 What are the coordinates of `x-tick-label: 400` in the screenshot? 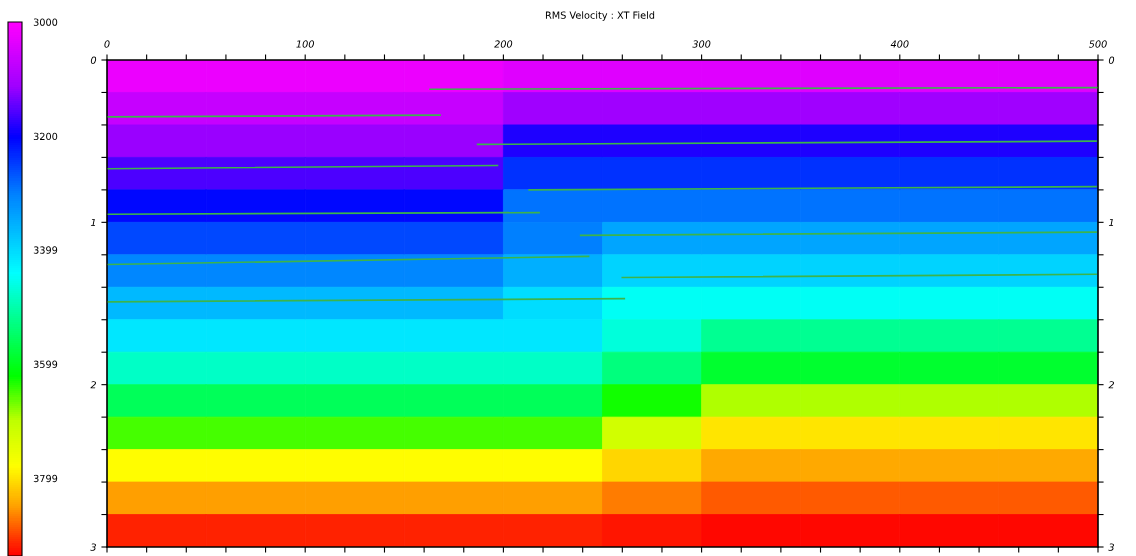 It's located at (899, 44).